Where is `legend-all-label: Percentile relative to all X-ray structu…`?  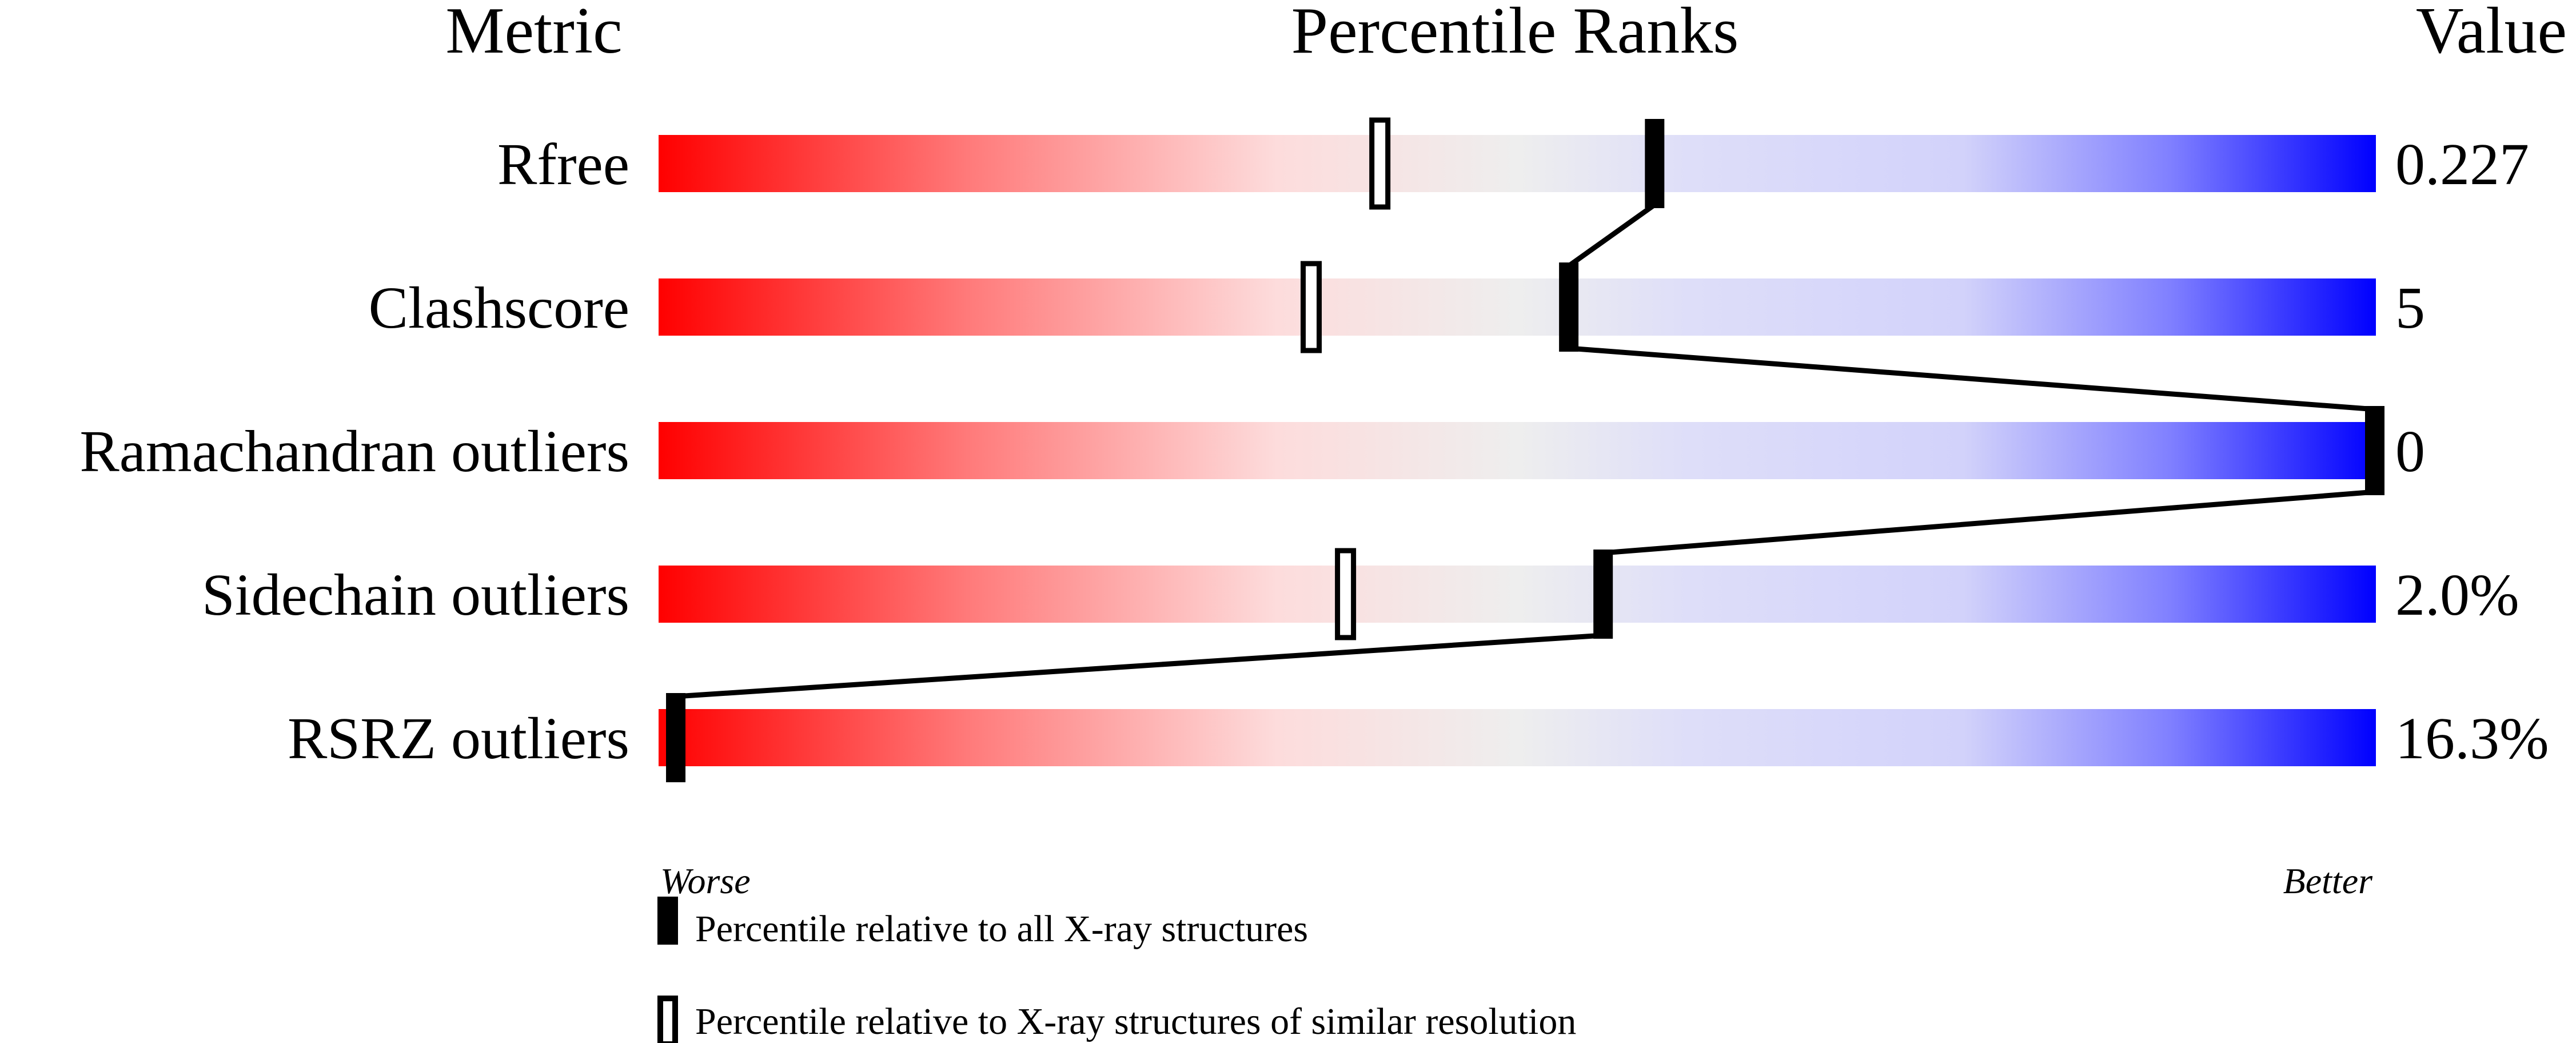 legend-all-label: Percentile relative to all X-ray structu… is located at coordinates (1001, 929).